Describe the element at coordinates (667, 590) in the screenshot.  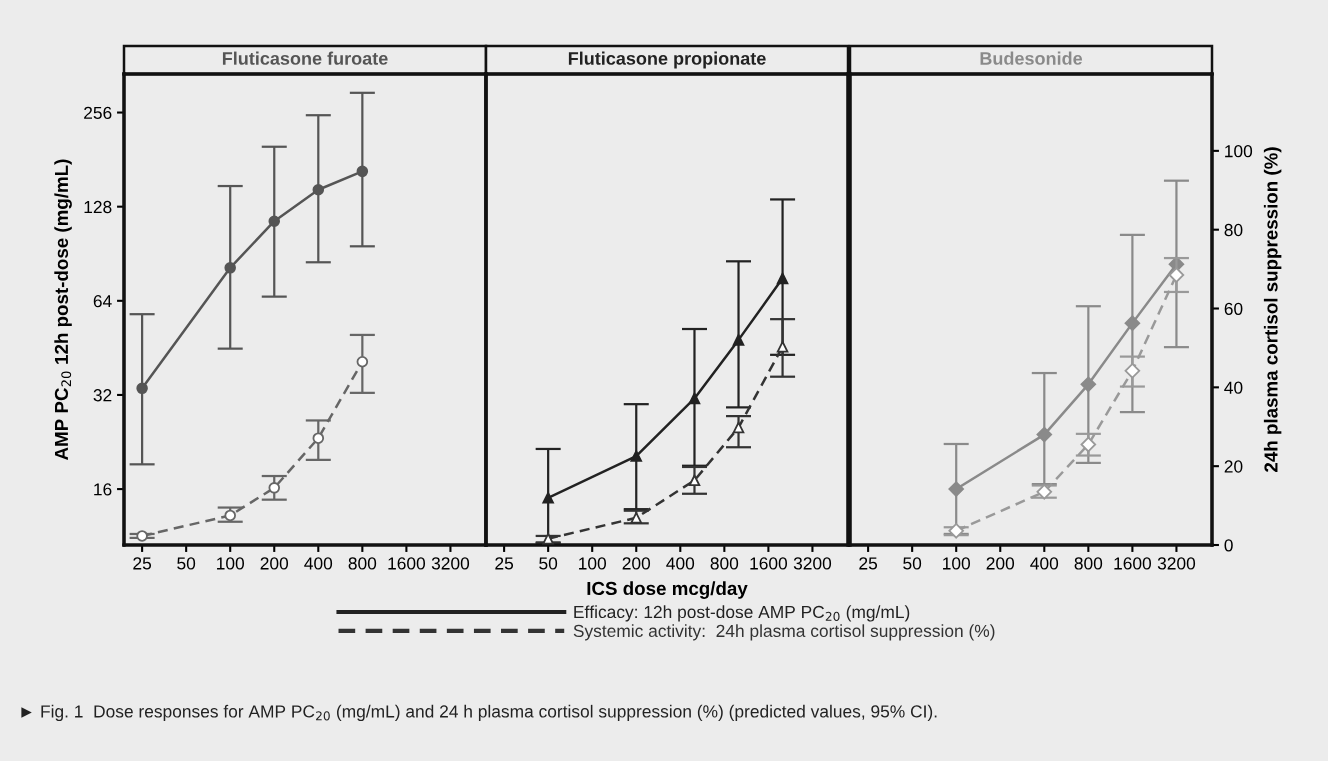
I see `x-axis-title: ICS dose mcg/day` at that location.